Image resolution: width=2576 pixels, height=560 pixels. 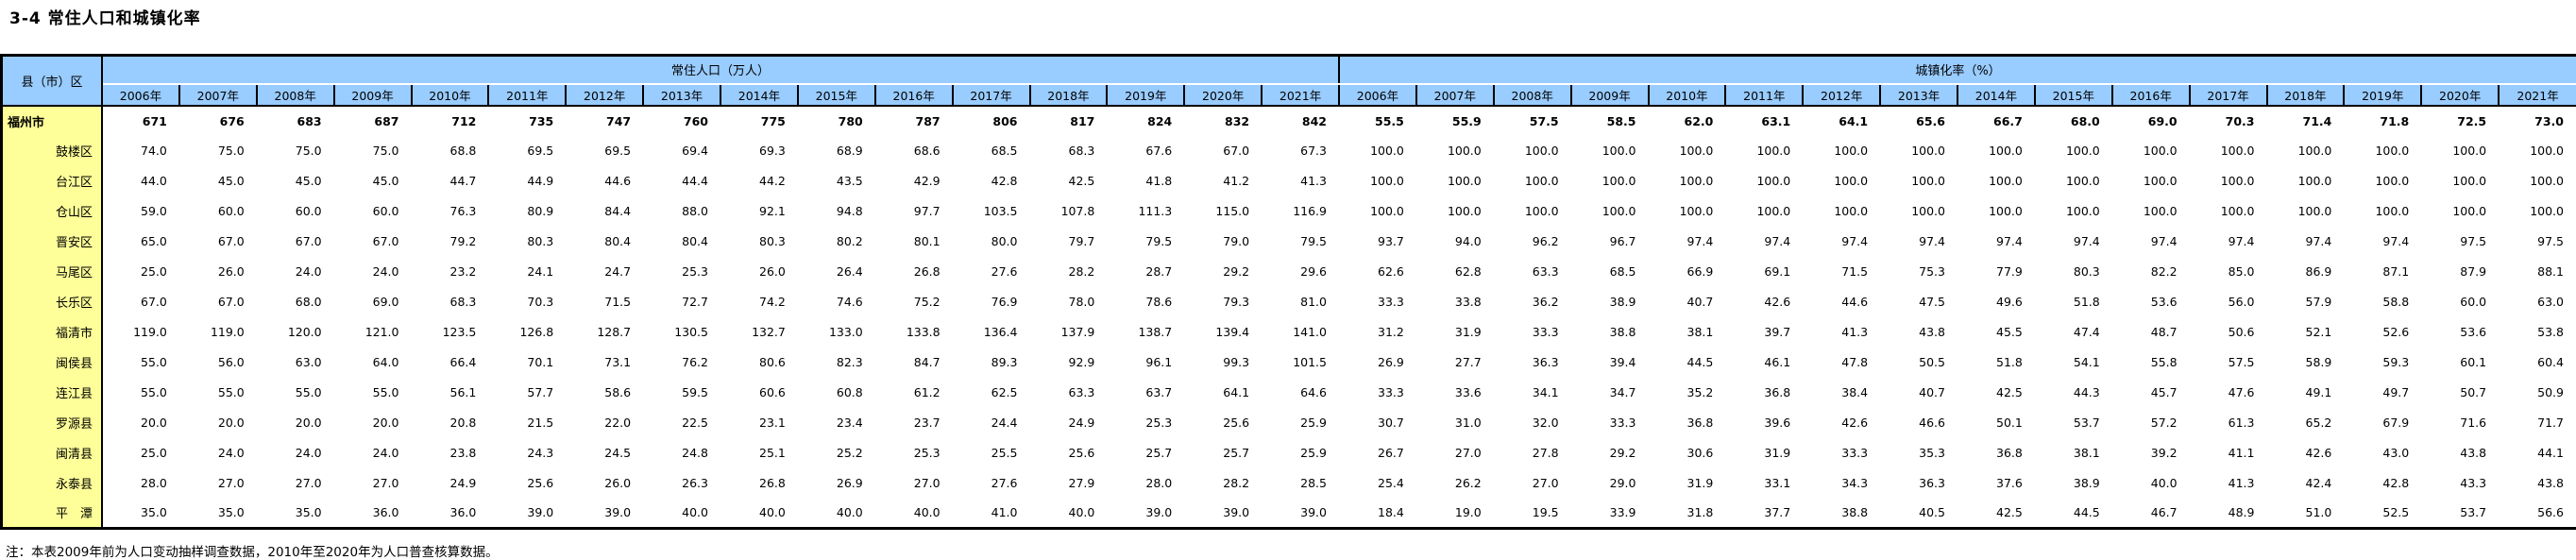 What do you see at coordinates (991, 332) in the screenshot?
I see `population-cell: 136.4` at bounding box center [991, 332].